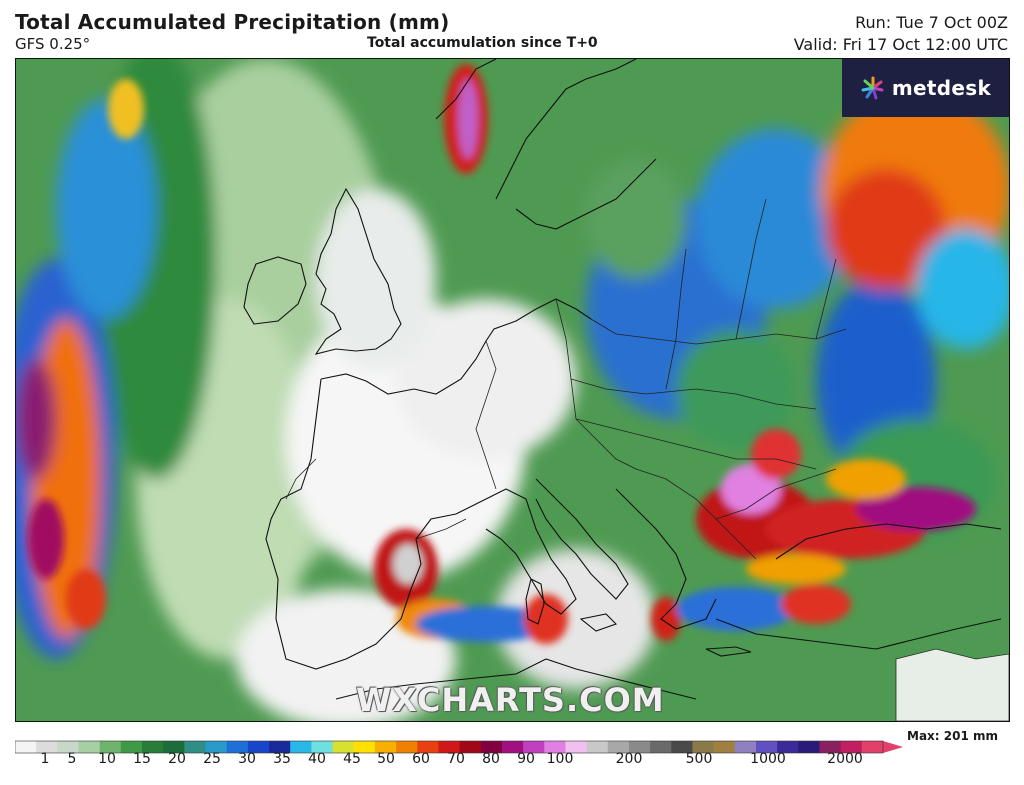 The width and height of the screenshot is (1024, 785). What do you see at coordinates (247, 759) in the screenshot?
I see `colorbar-tick-label: 30` at bounding box center [247, 759].